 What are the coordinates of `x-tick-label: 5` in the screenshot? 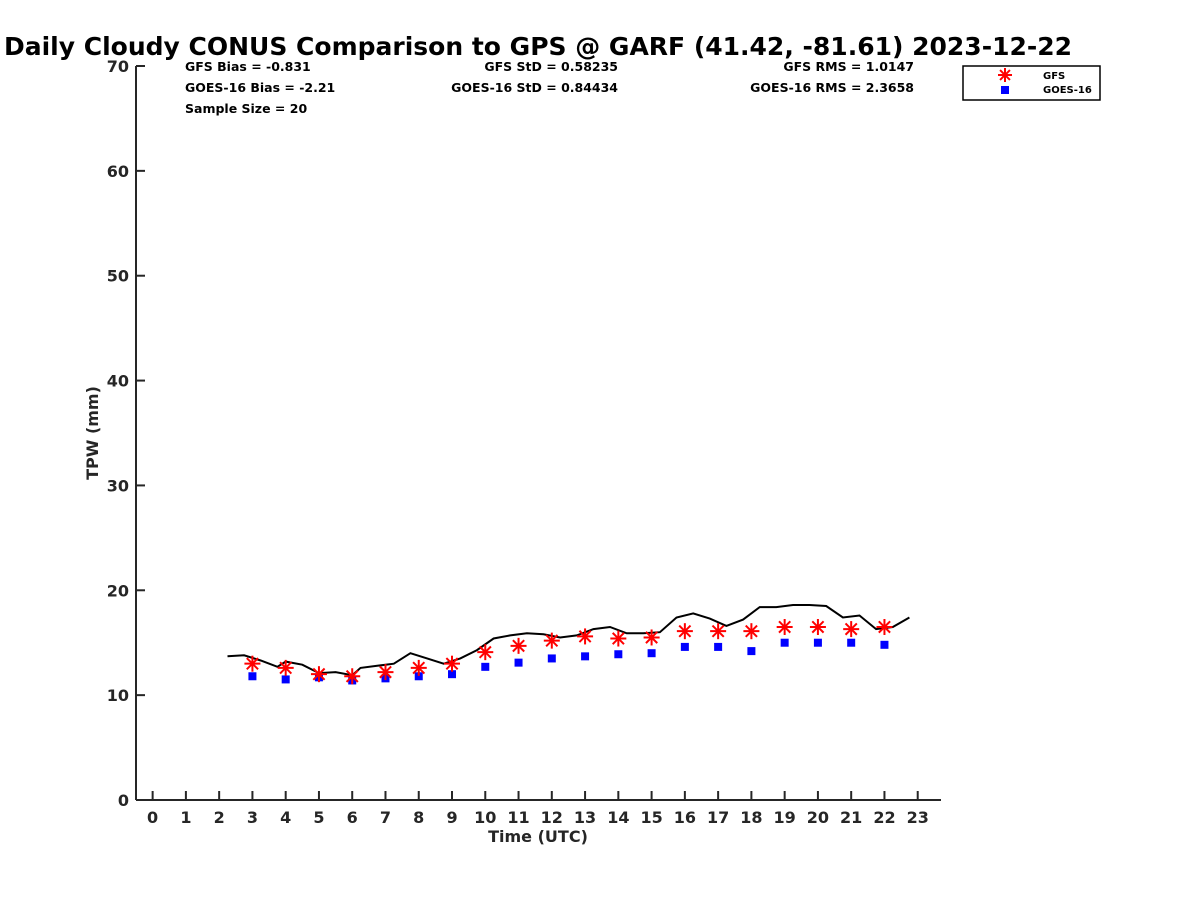 It's located at (318, 817).